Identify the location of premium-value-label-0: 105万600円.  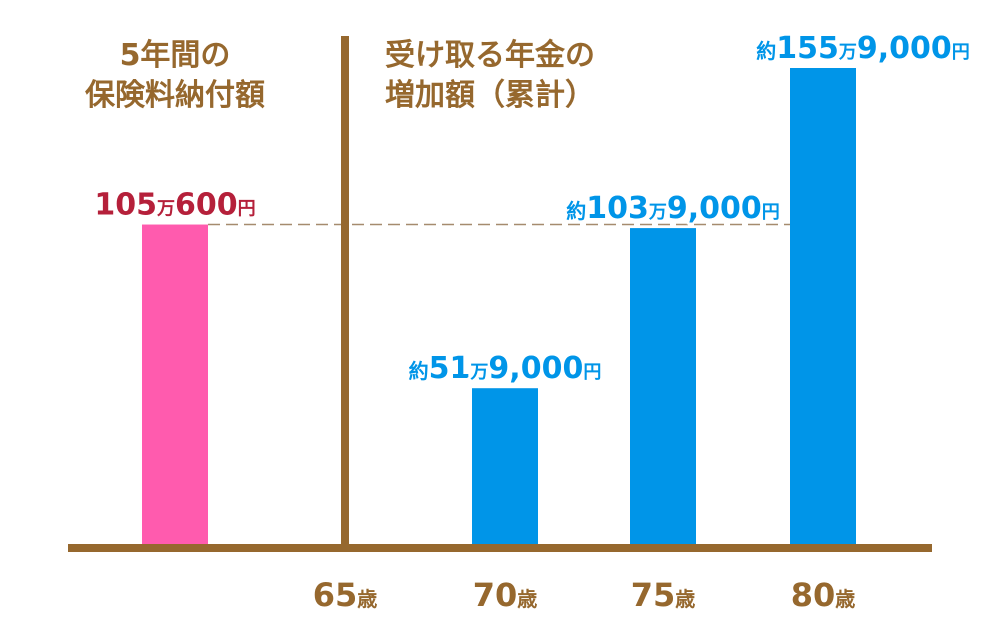
(174, 205).